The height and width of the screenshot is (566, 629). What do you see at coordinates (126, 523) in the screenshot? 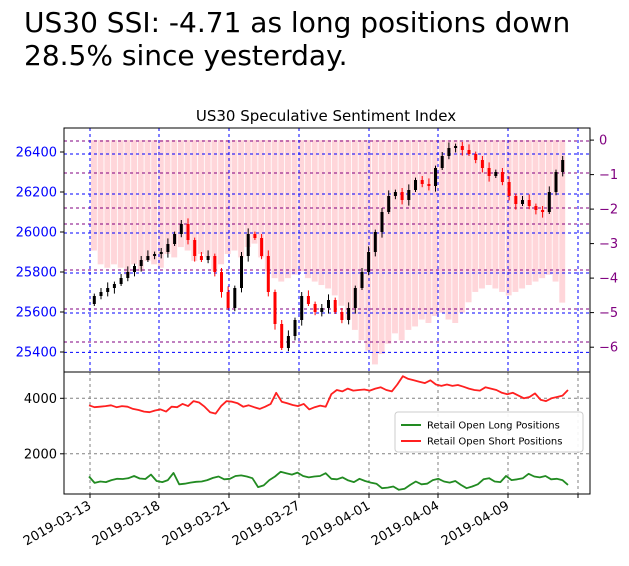
I see `date-tick-label: 2019-03-18` at bounding box center [126, 523].